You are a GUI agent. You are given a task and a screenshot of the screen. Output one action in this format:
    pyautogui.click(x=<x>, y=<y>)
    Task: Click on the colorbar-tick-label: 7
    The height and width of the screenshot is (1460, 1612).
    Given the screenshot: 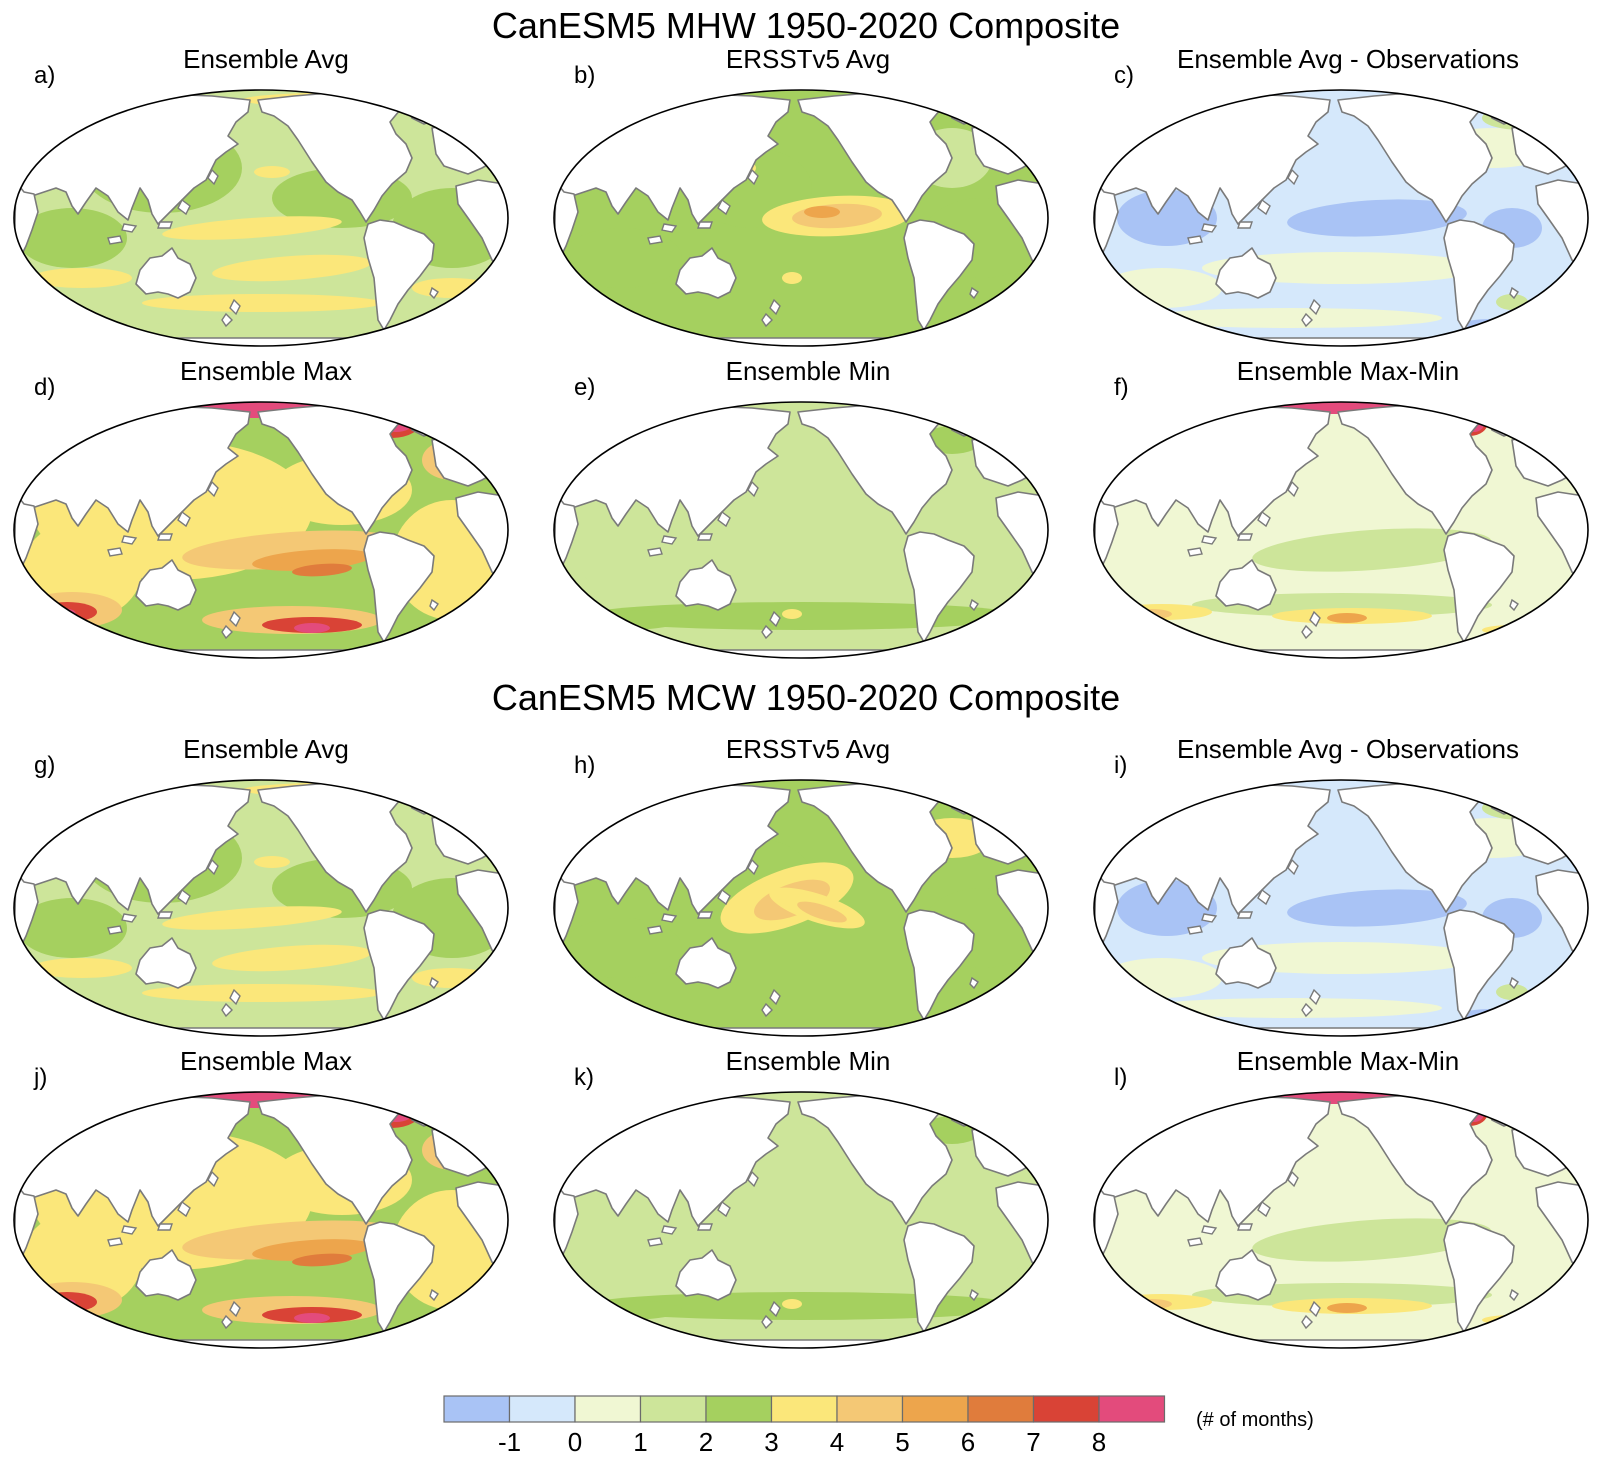 What is the action you would take?
    pyautogui.click(x=1033, y=1442)
    